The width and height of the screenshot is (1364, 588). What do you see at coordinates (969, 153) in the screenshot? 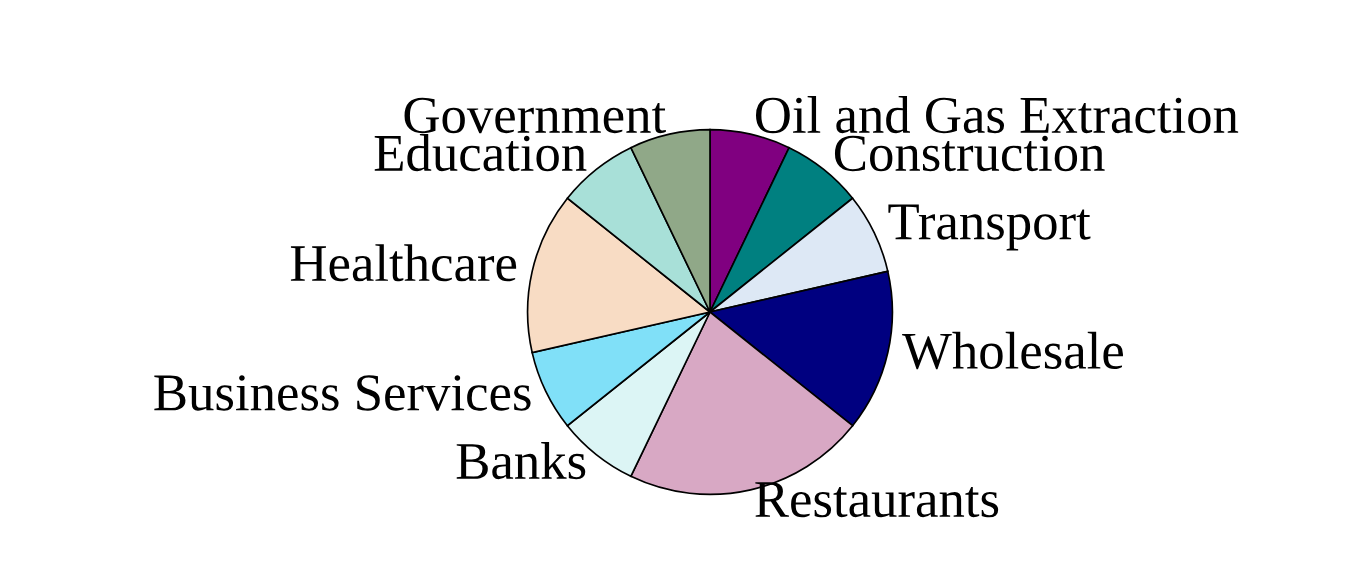
I see `slice-label: Construction` at bounding box center [969, 153].